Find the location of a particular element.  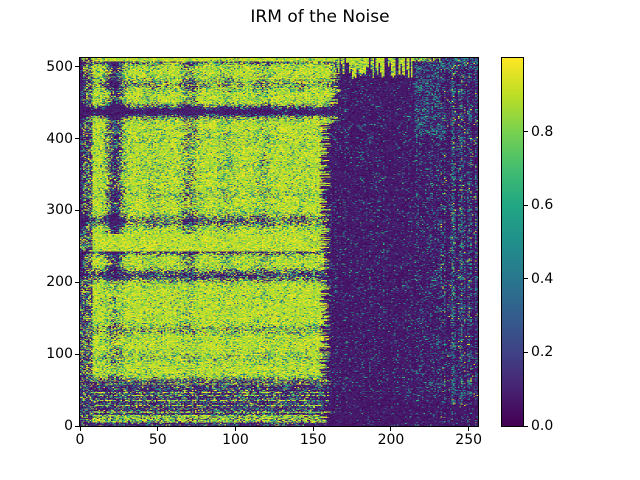

colorbar-canvas is located at coordinates (512, 242).